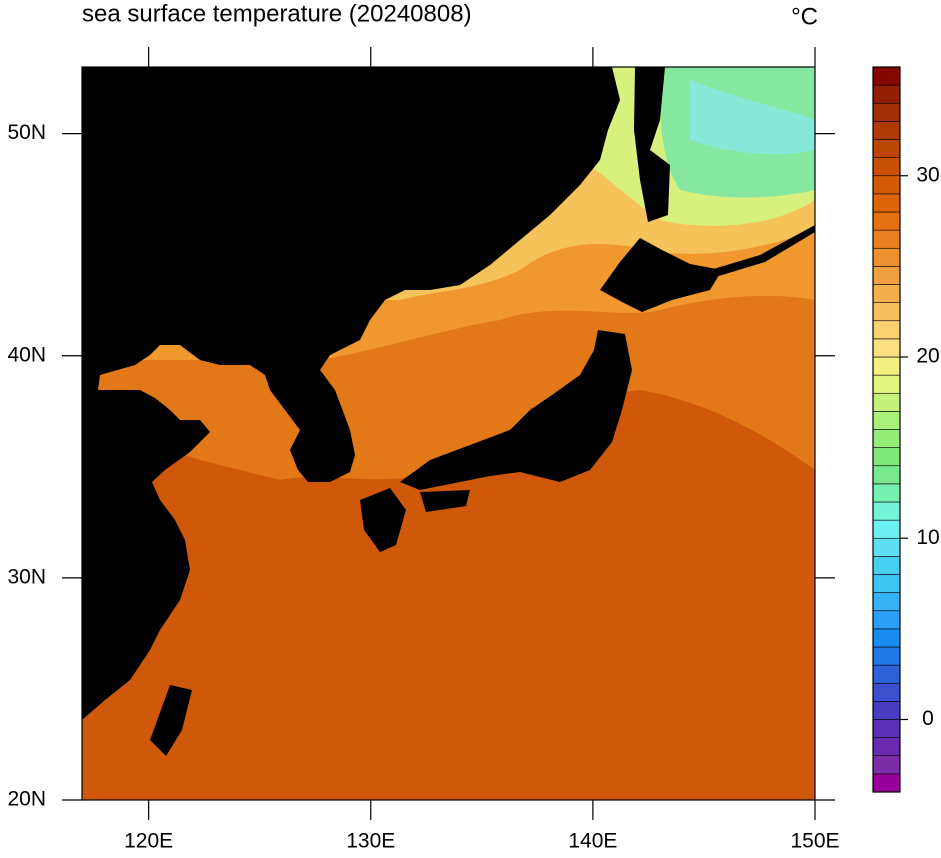  Describe the element at coordinates (26, 354) in the screenshot. I see `y-tick-label: 40N` at that location.